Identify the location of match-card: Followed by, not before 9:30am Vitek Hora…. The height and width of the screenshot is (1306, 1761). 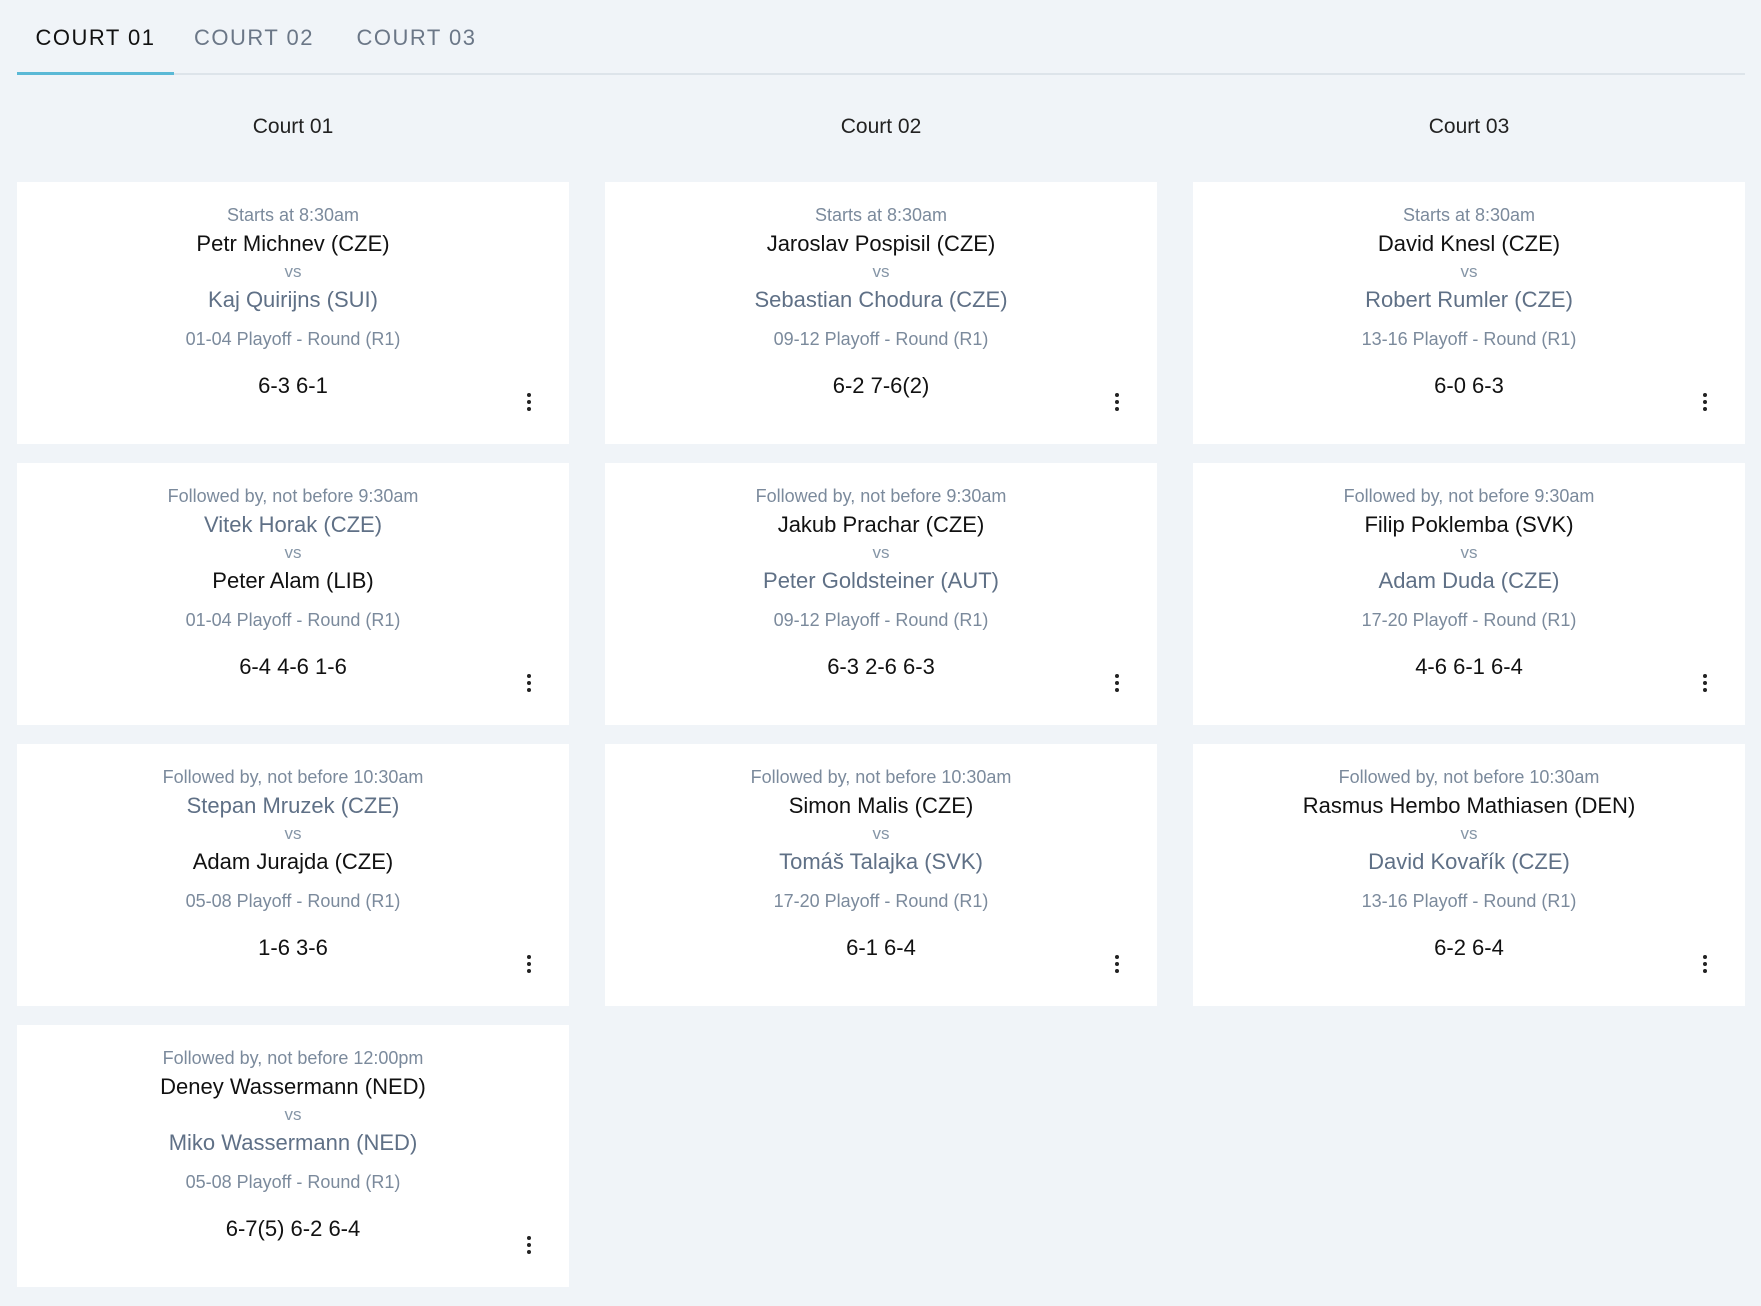
(293, 594).